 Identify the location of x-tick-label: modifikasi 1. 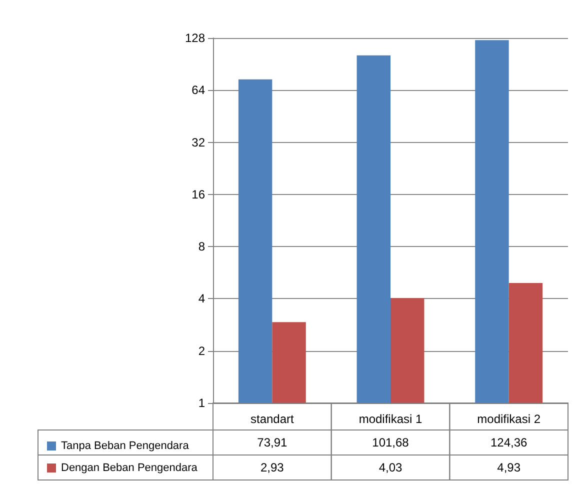
(390, 419).